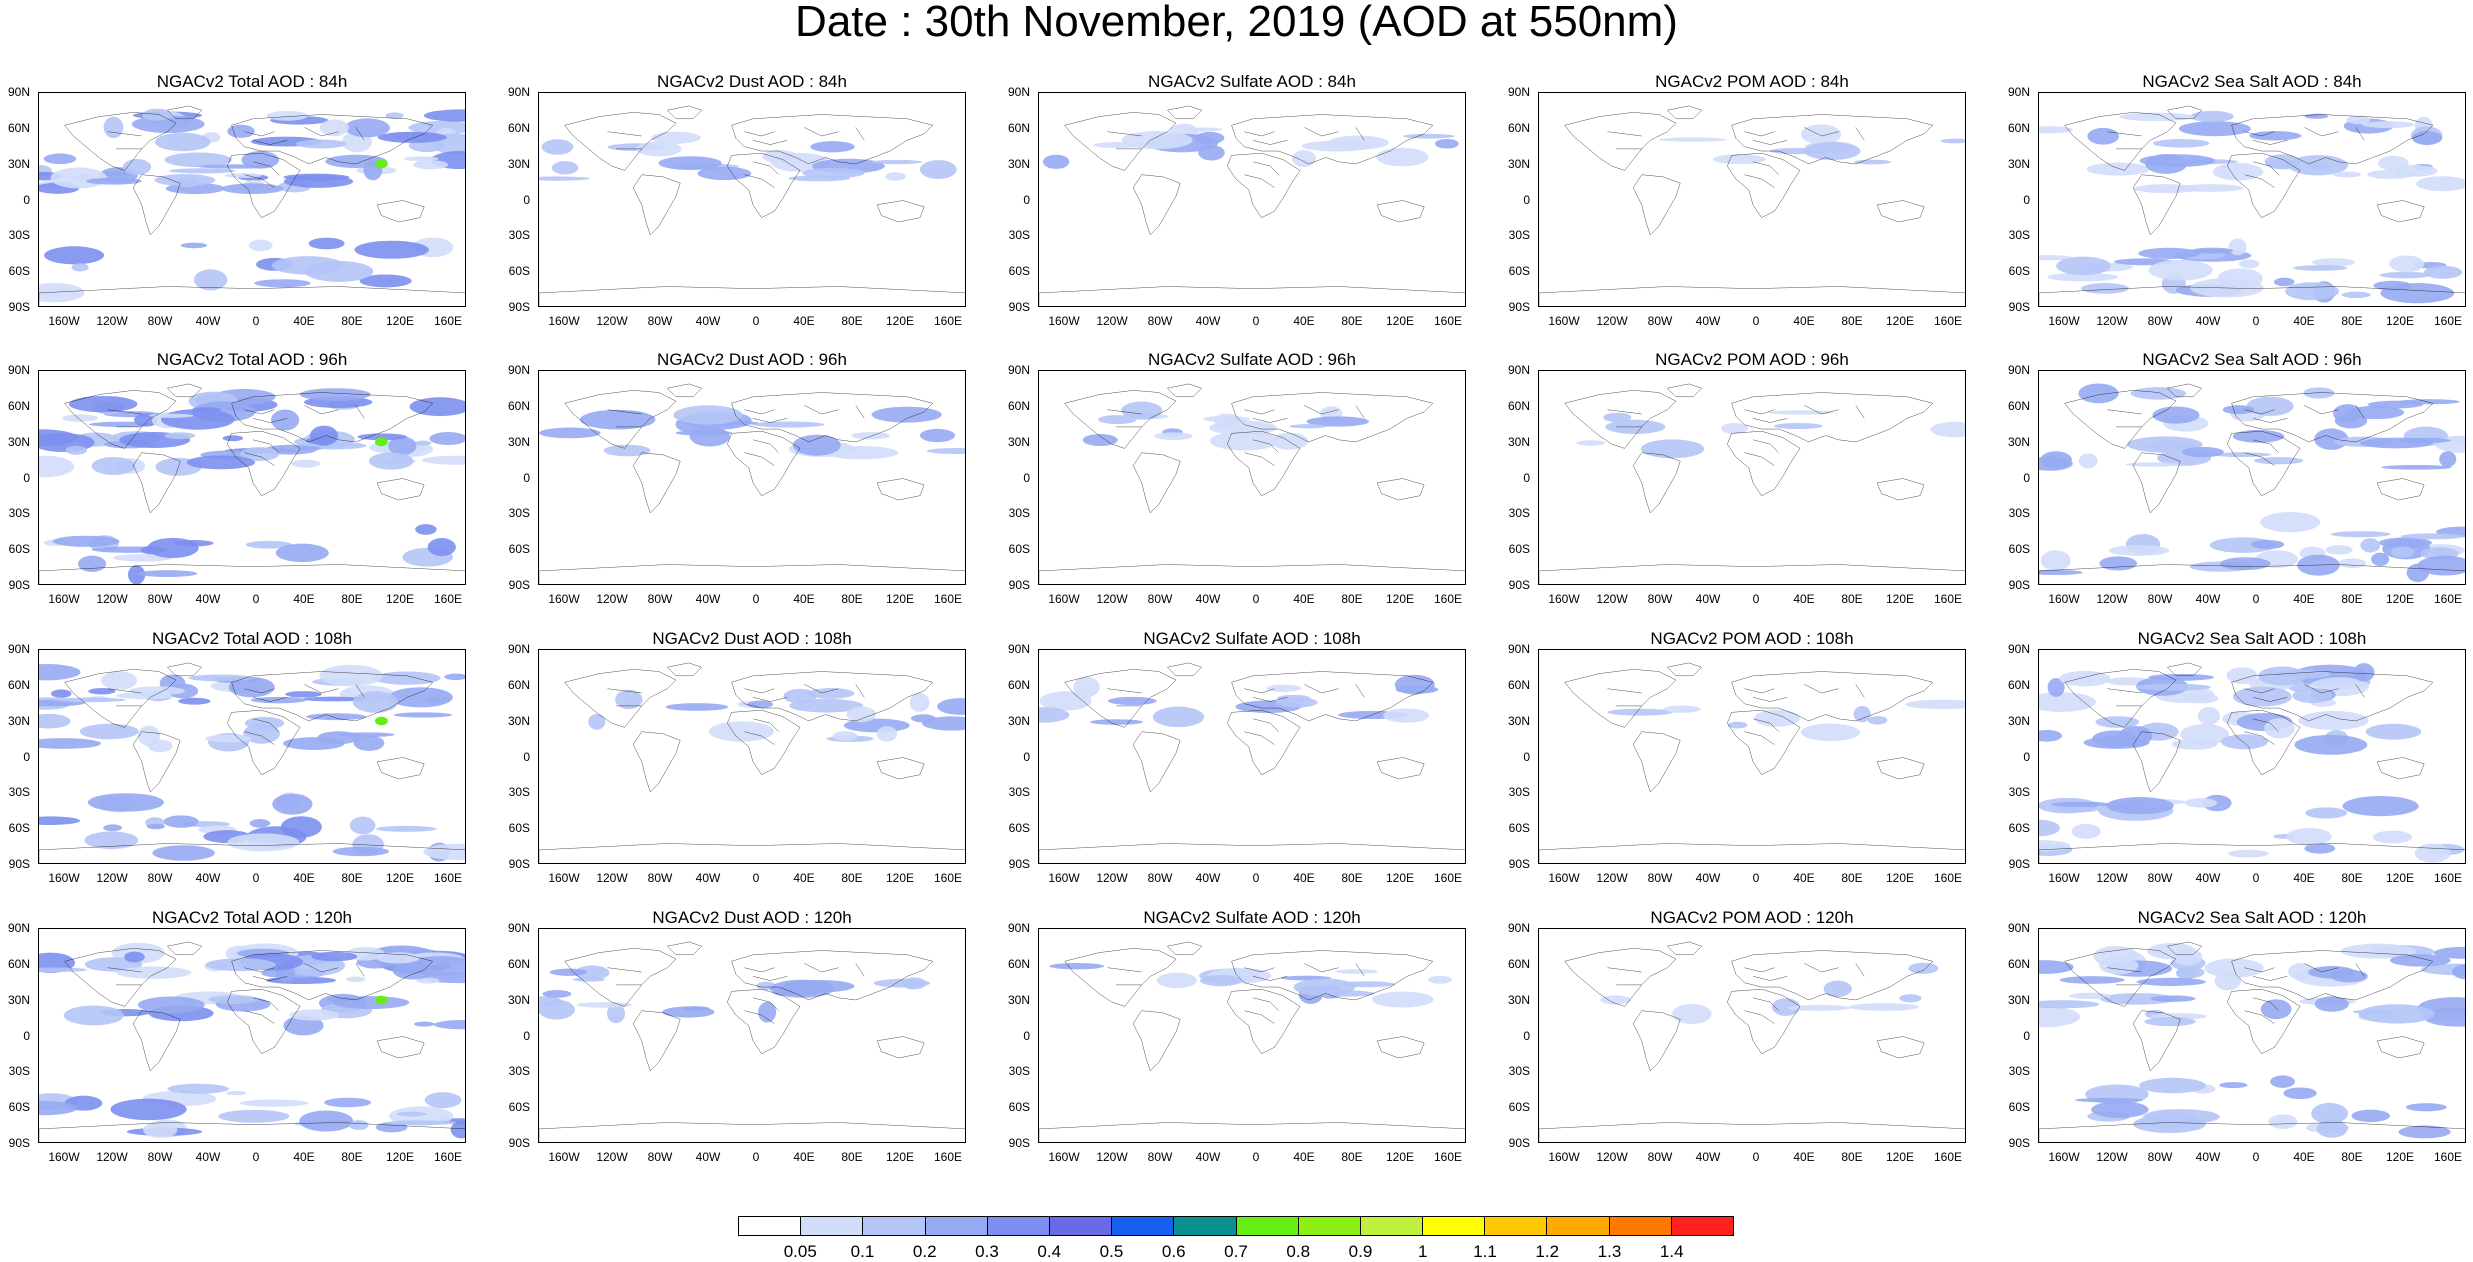 This screenshot has width=2473, height=1262. Describe the element at coordinates (518, 685) in the screenshot. I see `latitude-label: 60N` at that location.